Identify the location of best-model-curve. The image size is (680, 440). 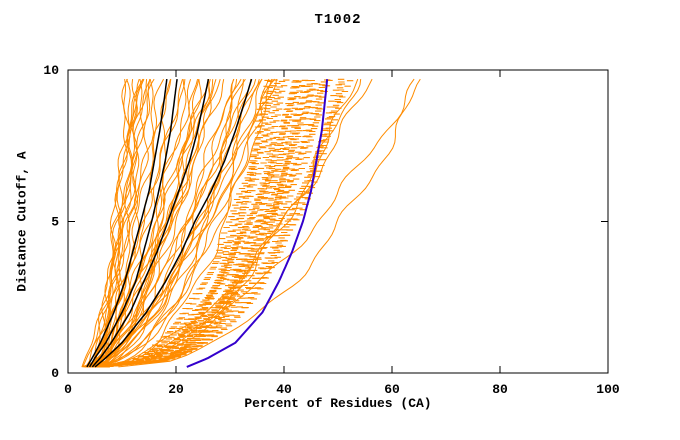
(257, 223).